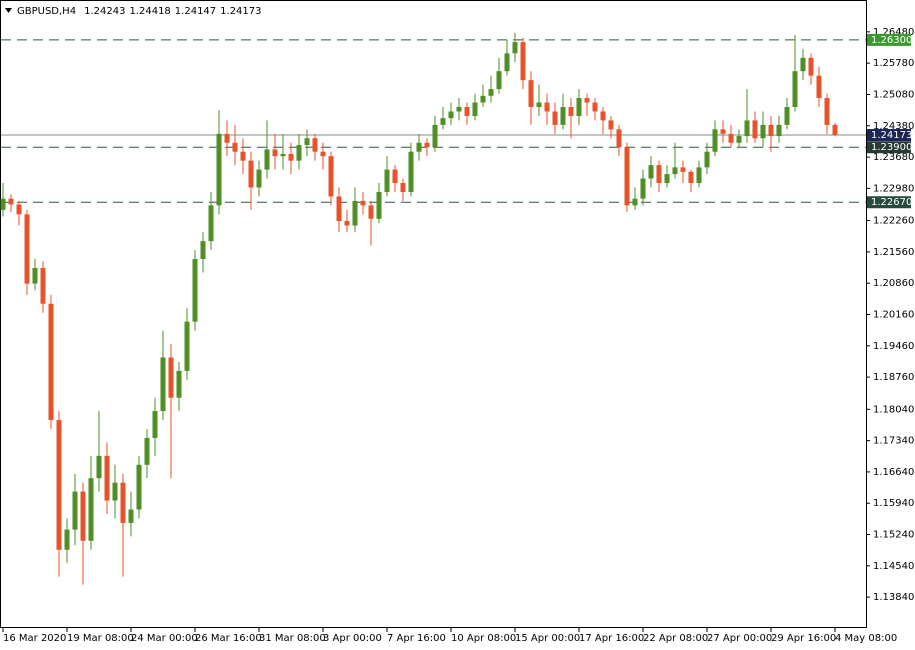  What do you see at coordinates (100, 638) in the screenshot?
I see `x-tick-label: 19 Mar 08:00` at bounding box center [100, 638].